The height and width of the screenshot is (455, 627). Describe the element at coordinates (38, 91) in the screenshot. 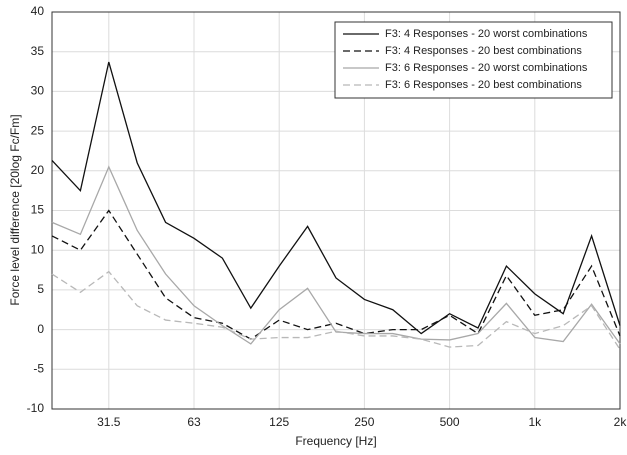

I see `y-tick-label: 30` at that location.